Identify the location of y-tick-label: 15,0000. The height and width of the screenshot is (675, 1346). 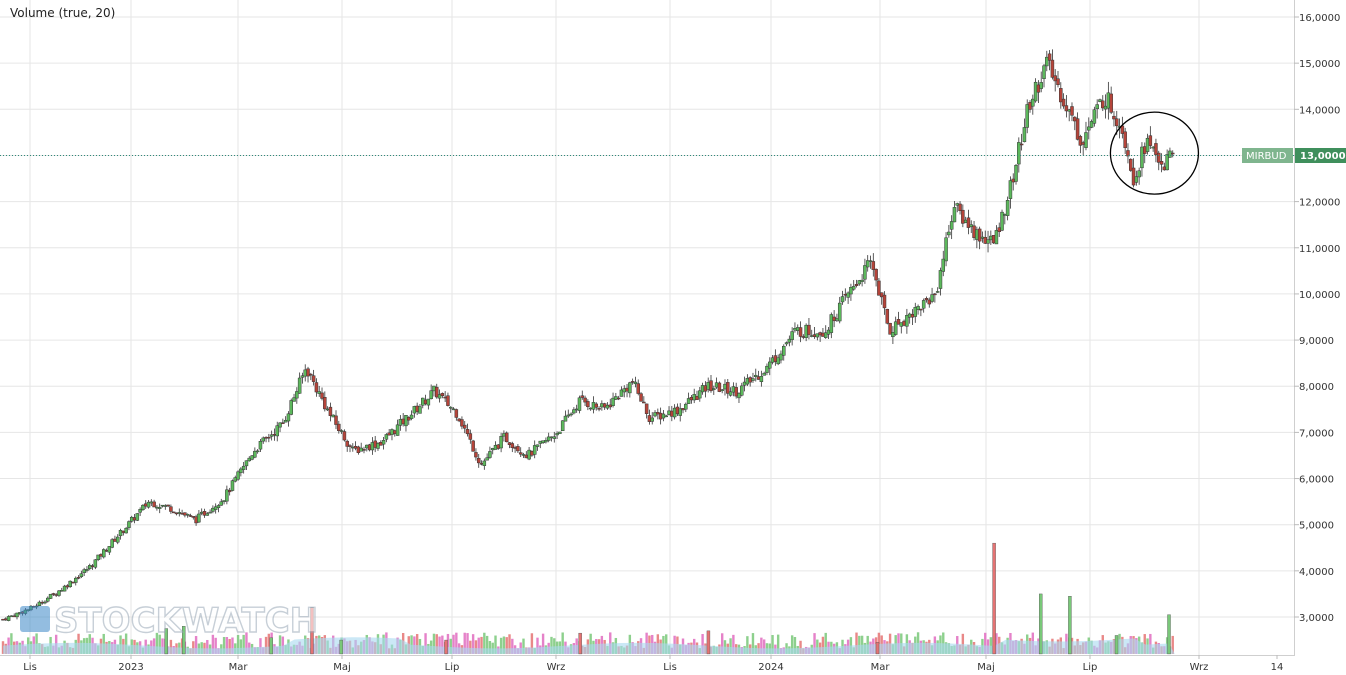
(1319, 64).